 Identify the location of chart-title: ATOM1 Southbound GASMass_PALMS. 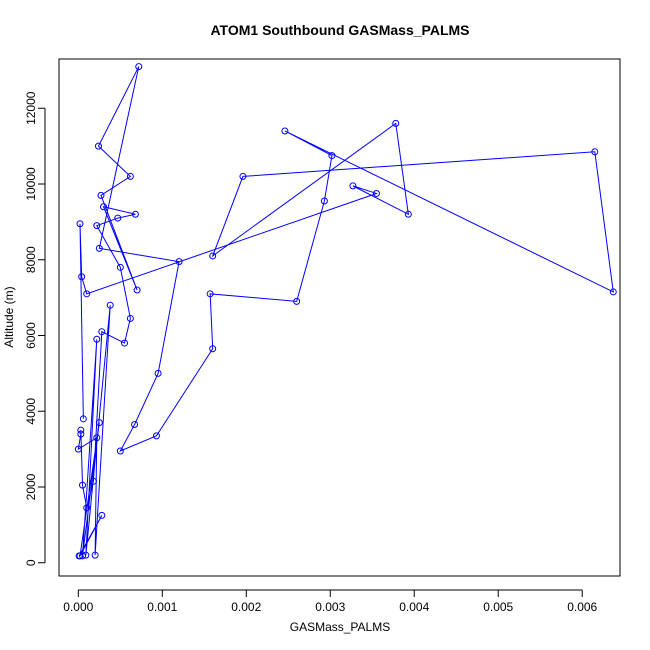
(339, 30).